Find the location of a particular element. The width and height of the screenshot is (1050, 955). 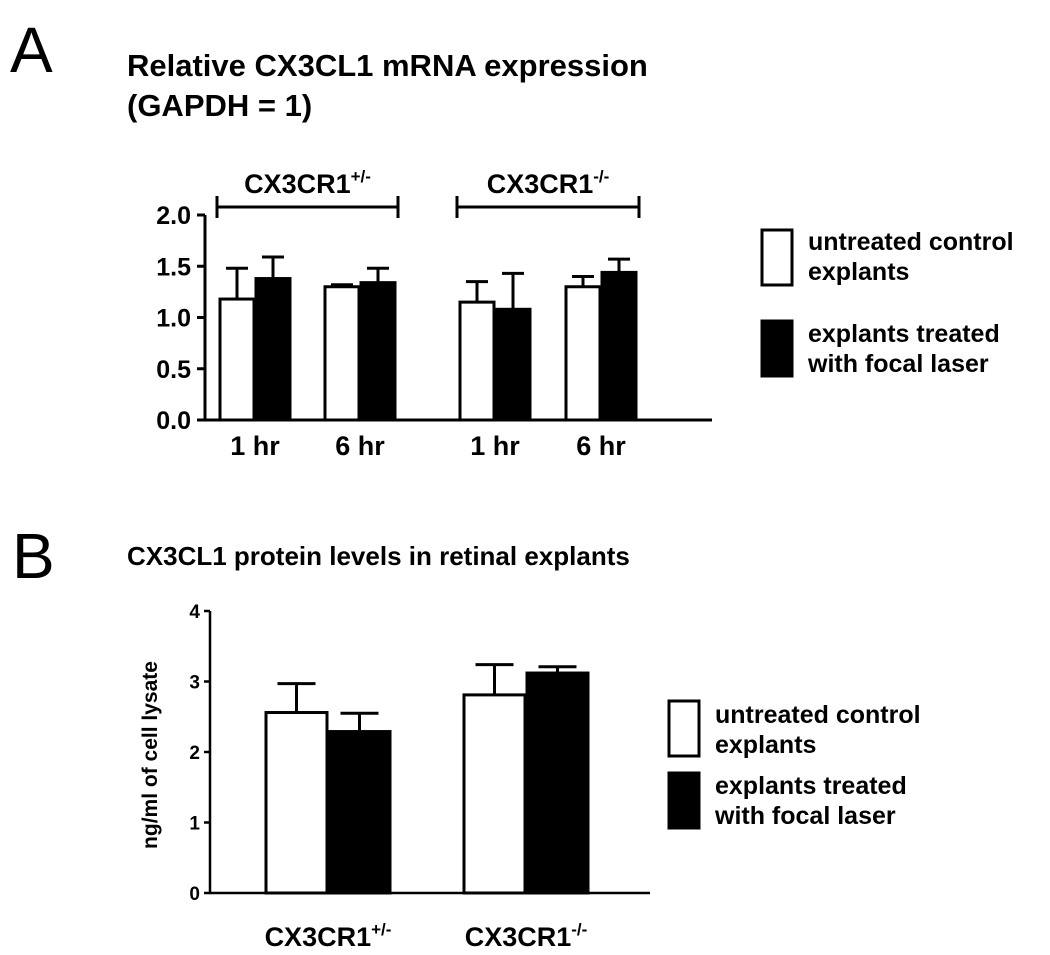

panel-b-letter: B is located at coordinates (33, 556).